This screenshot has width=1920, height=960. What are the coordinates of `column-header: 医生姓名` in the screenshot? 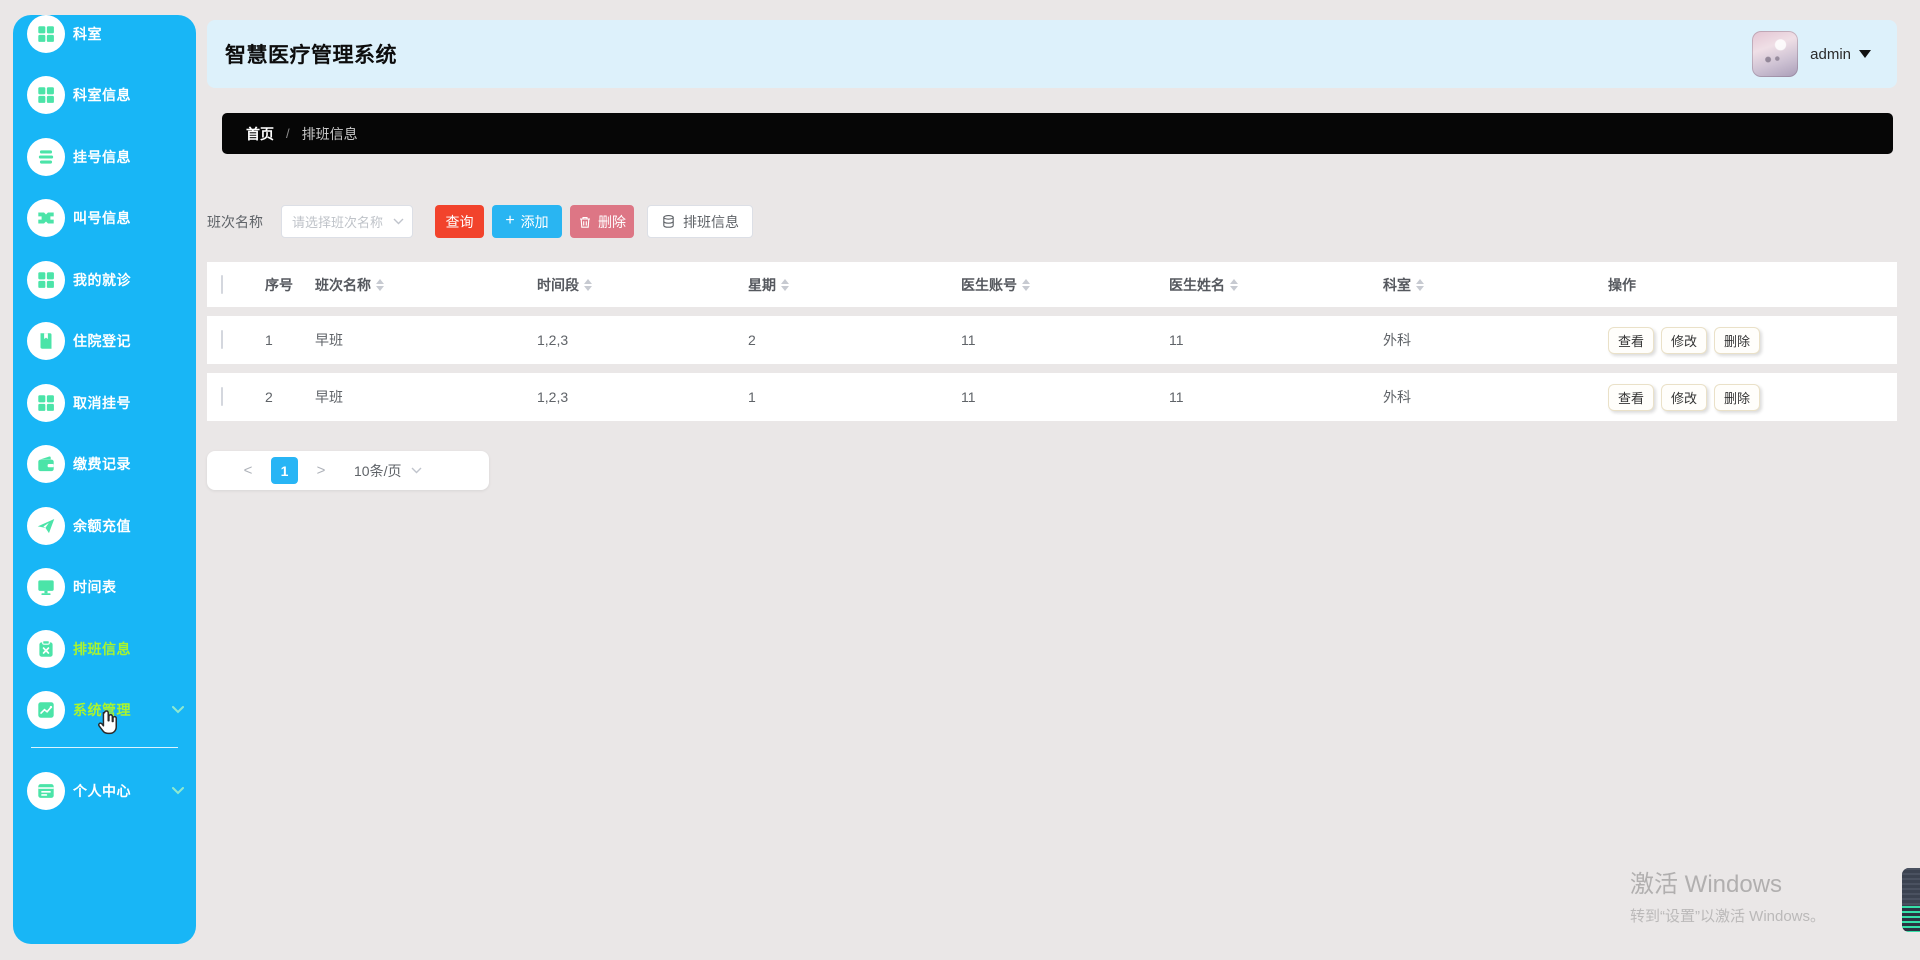 It's located at (1276, 285).